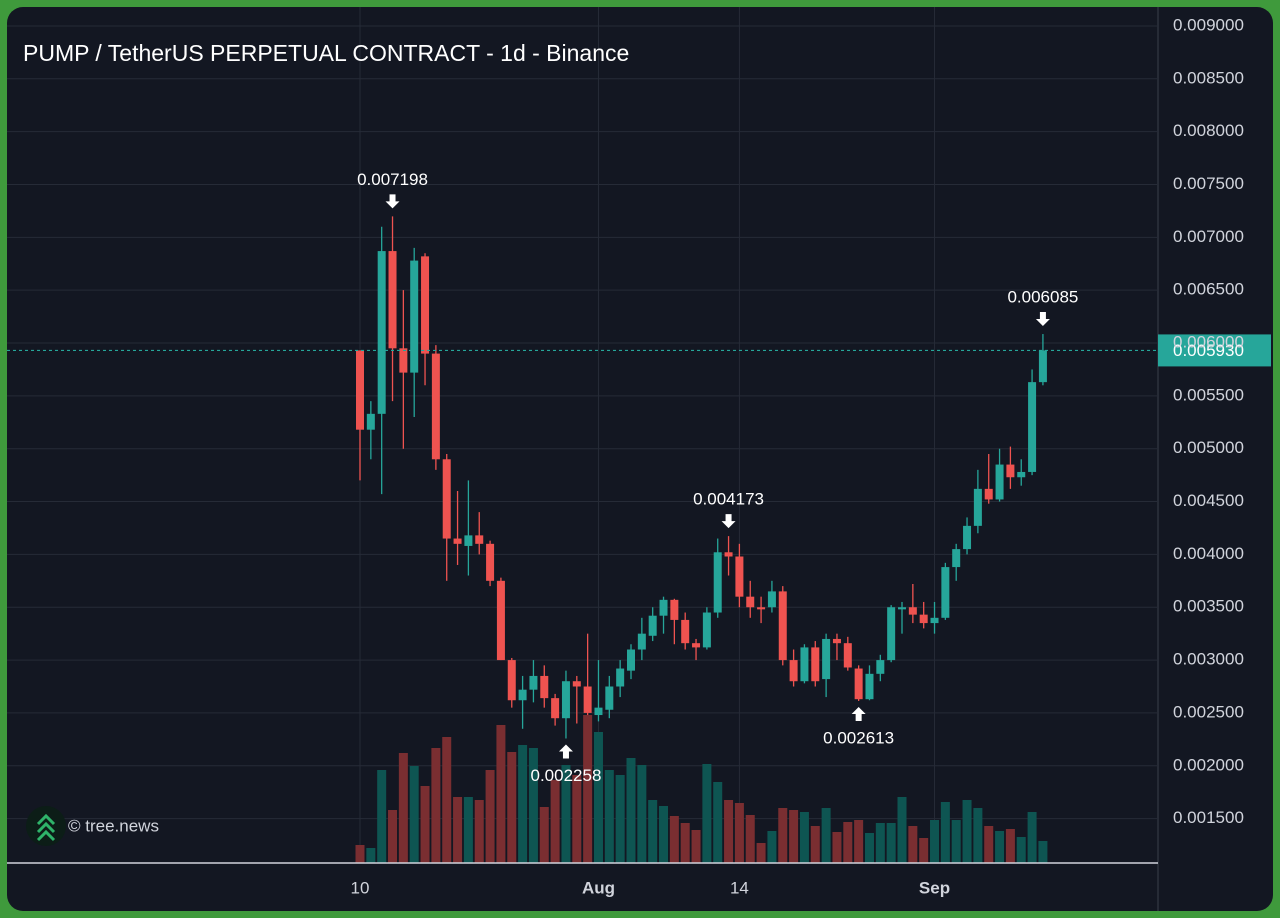 Image resolution: width=1280 pixels, height=918 pixels. Describe the element at coordinates (739, 887) in the screenshot. I see `x-tick-label: 14` at that location.